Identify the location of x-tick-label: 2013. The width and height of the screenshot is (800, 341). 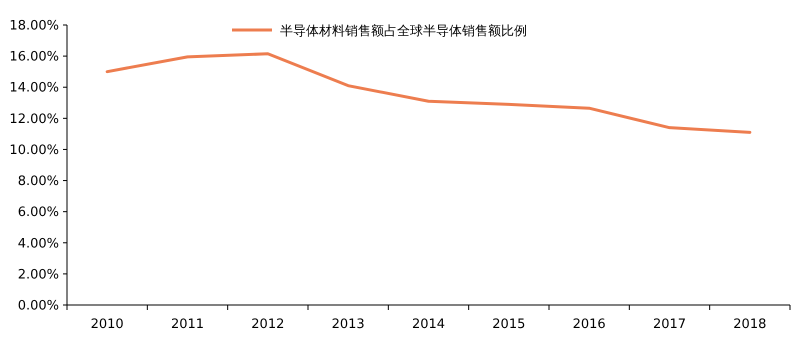
(348, 324).